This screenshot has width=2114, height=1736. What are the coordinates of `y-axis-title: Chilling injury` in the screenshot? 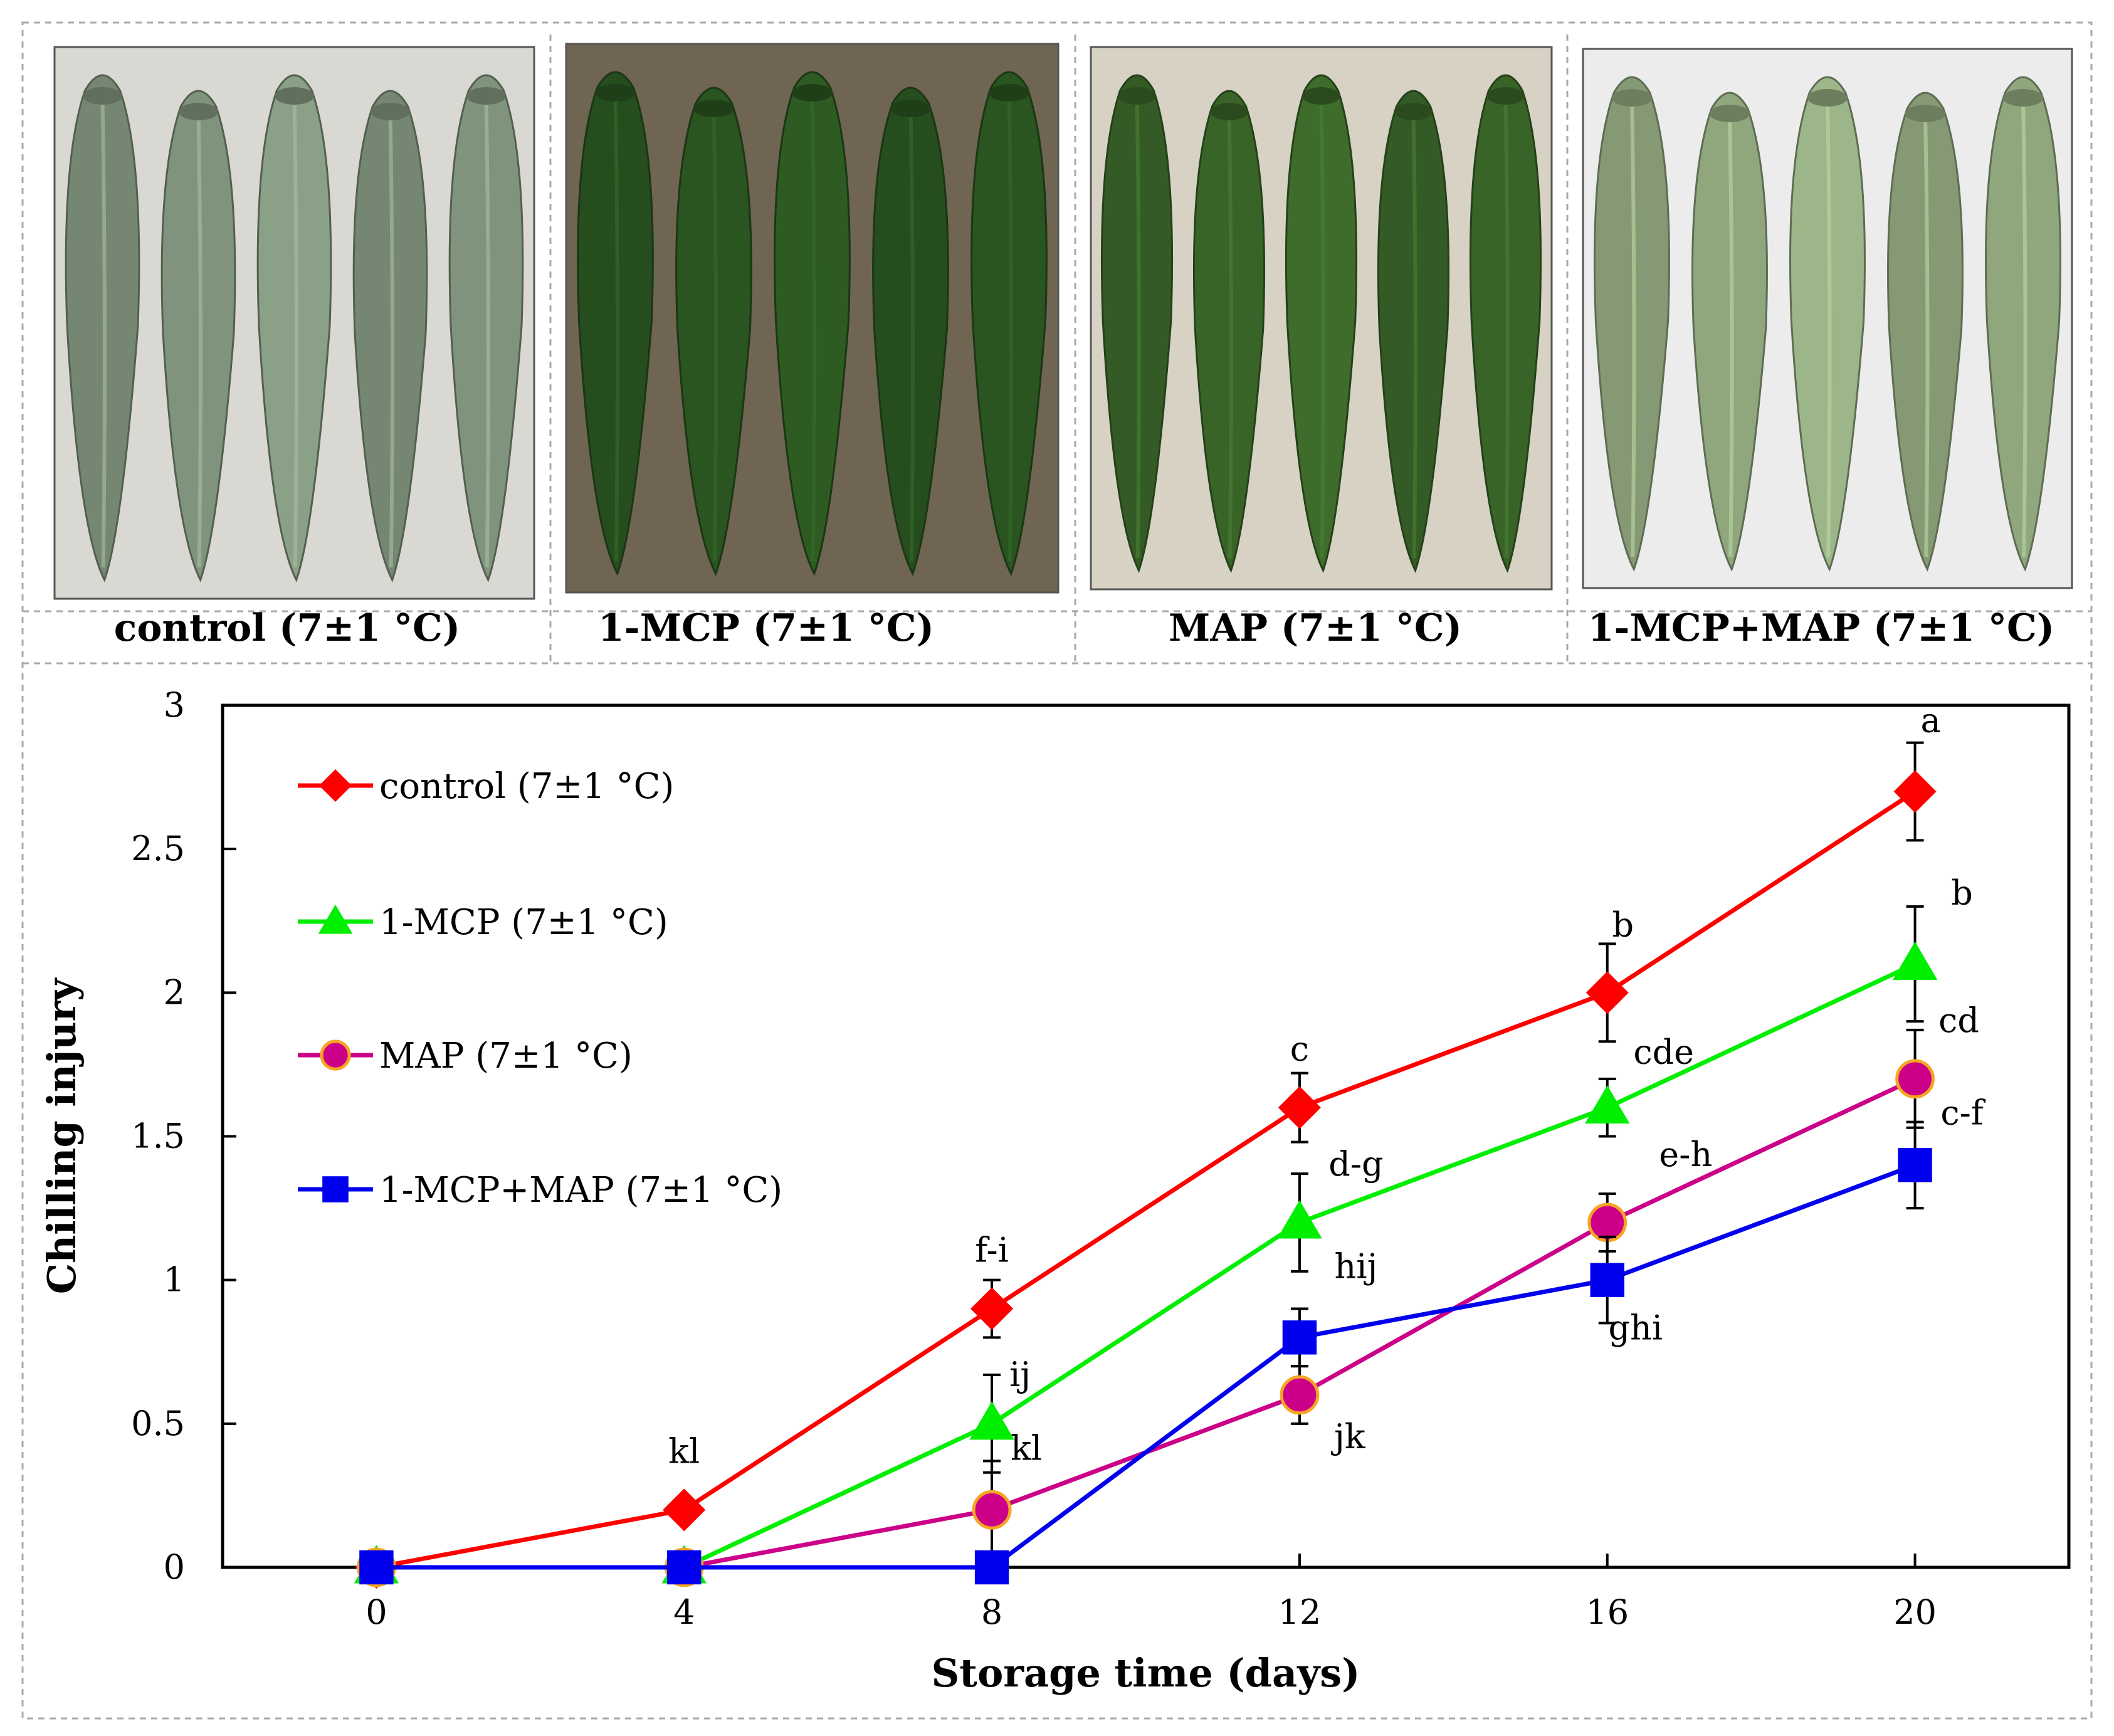 It's located at (62, 1135).